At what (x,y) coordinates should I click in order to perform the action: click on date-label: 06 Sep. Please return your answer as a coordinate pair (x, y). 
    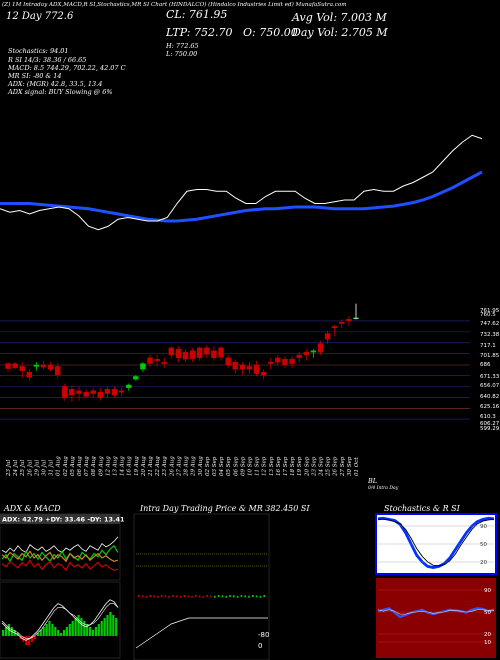
    Looking at the image, I should click on (236, 466).